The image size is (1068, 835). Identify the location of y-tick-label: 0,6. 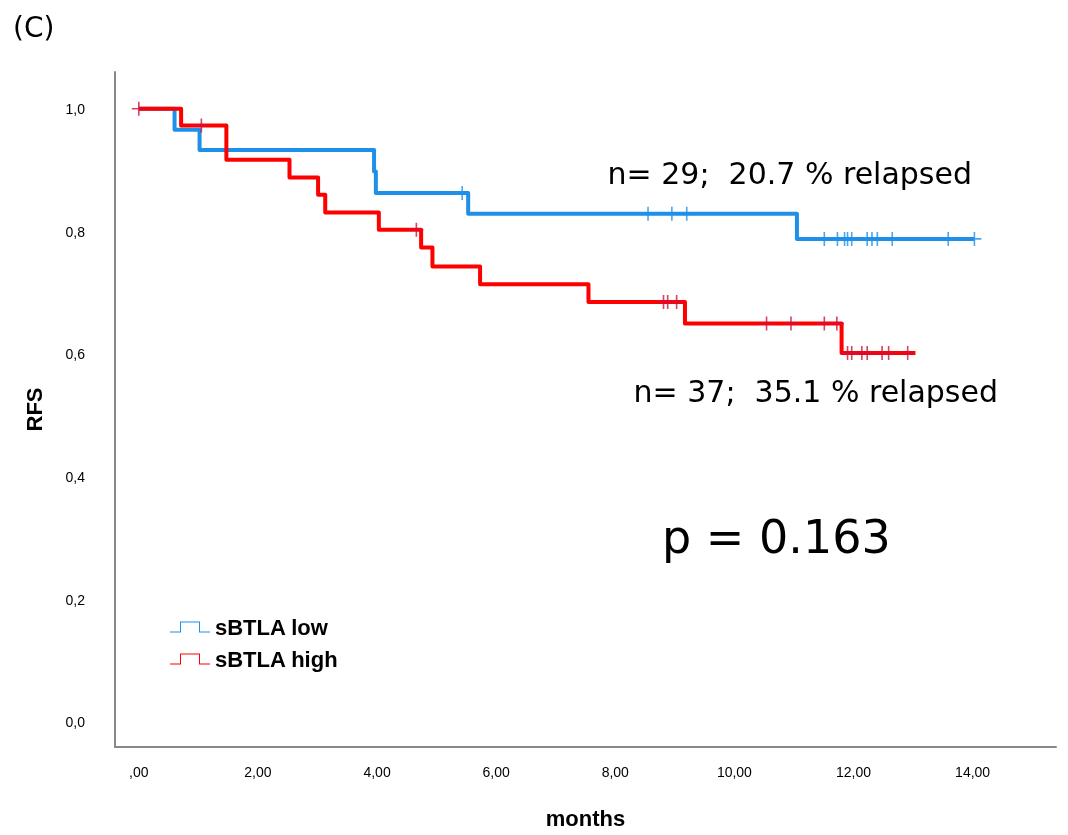
(75, 354).